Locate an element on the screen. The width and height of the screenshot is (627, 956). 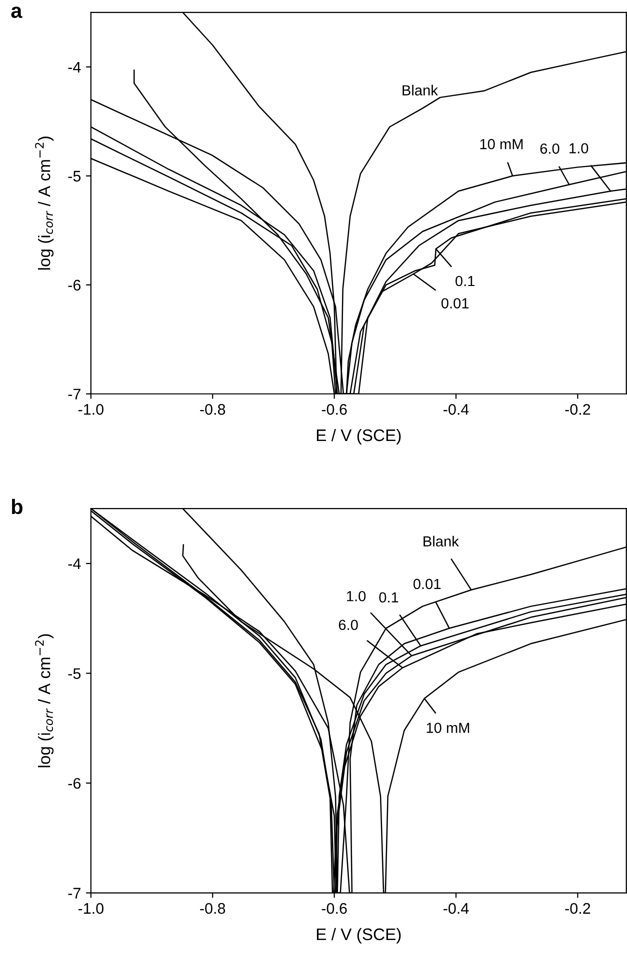
chart-title: a is located at coordinates (16, 12).